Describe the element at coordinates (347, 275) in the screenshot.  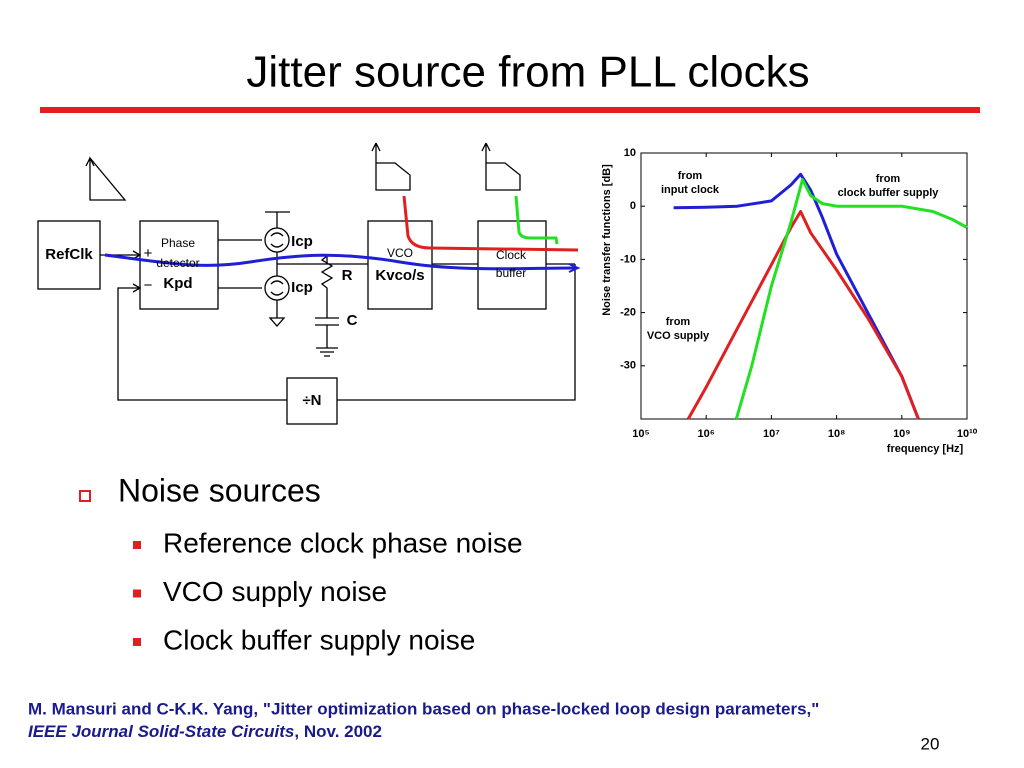
I see `resistor-label: R` at that location.